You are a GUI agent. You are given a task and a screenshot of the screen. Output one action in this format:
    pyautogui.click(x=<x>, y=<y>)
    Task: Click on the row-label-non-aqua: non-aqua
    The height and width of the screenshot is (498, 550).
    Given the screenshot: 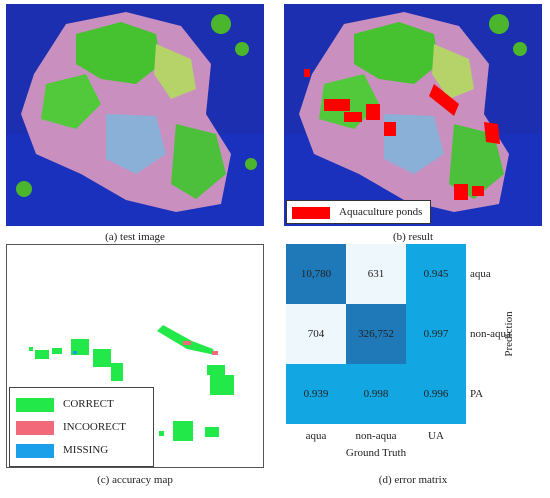 What is the action you would take?
    pyautogui.click(x=490, y=334)
    